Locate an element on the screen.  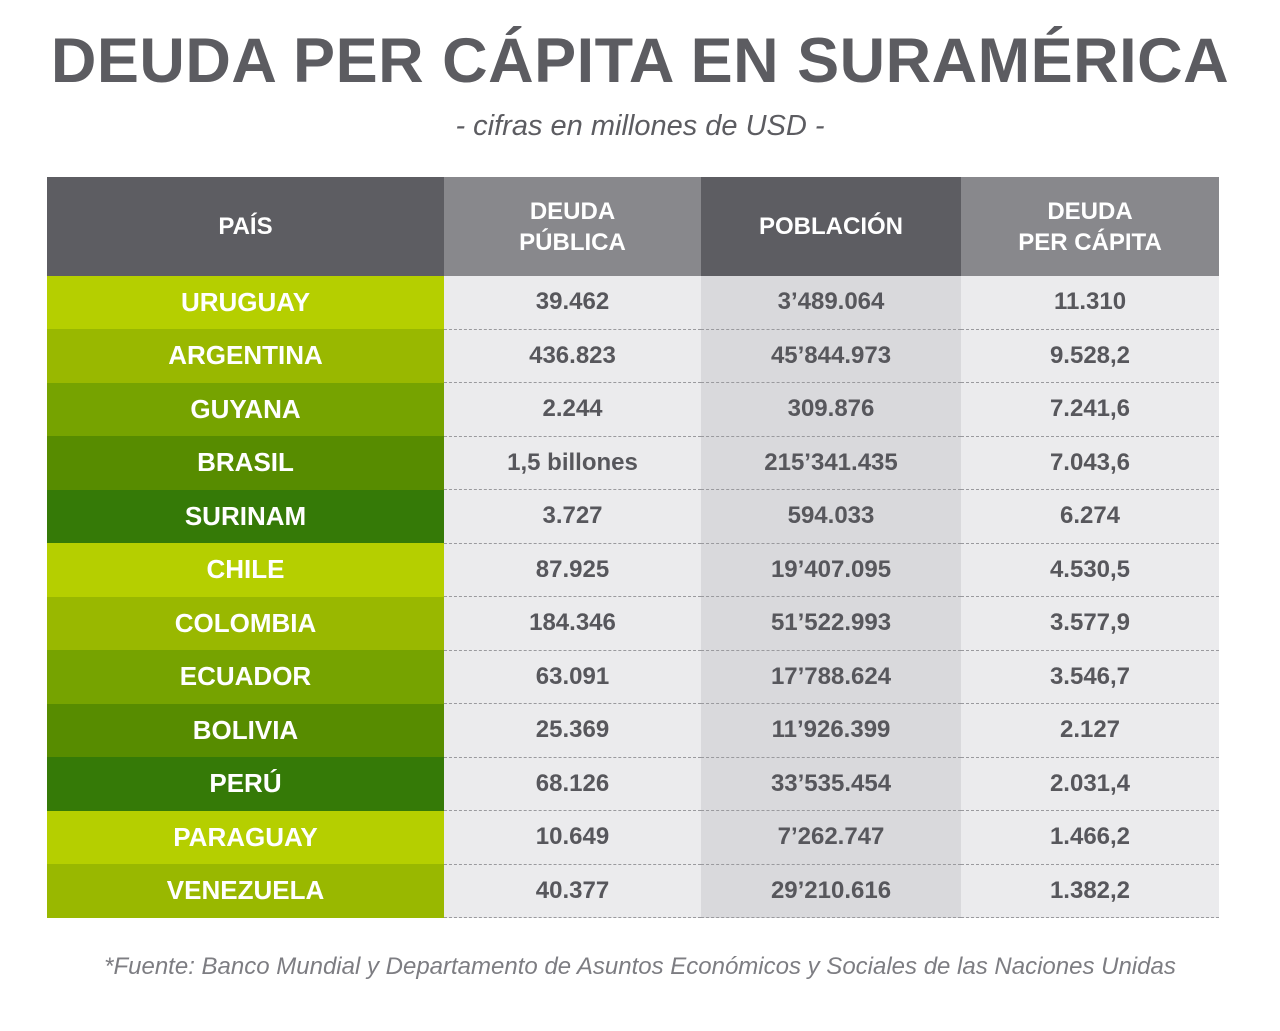
table-row: PERÚ 68.126 33’535.454 2.031,4 is located at coordinates (633, 784).